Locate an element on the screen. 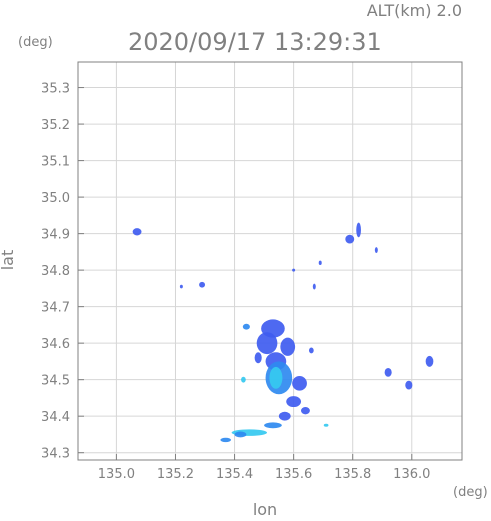 The image size is (491, 521). y-tick-label: 35.0 is located at coordinates (55, 198).